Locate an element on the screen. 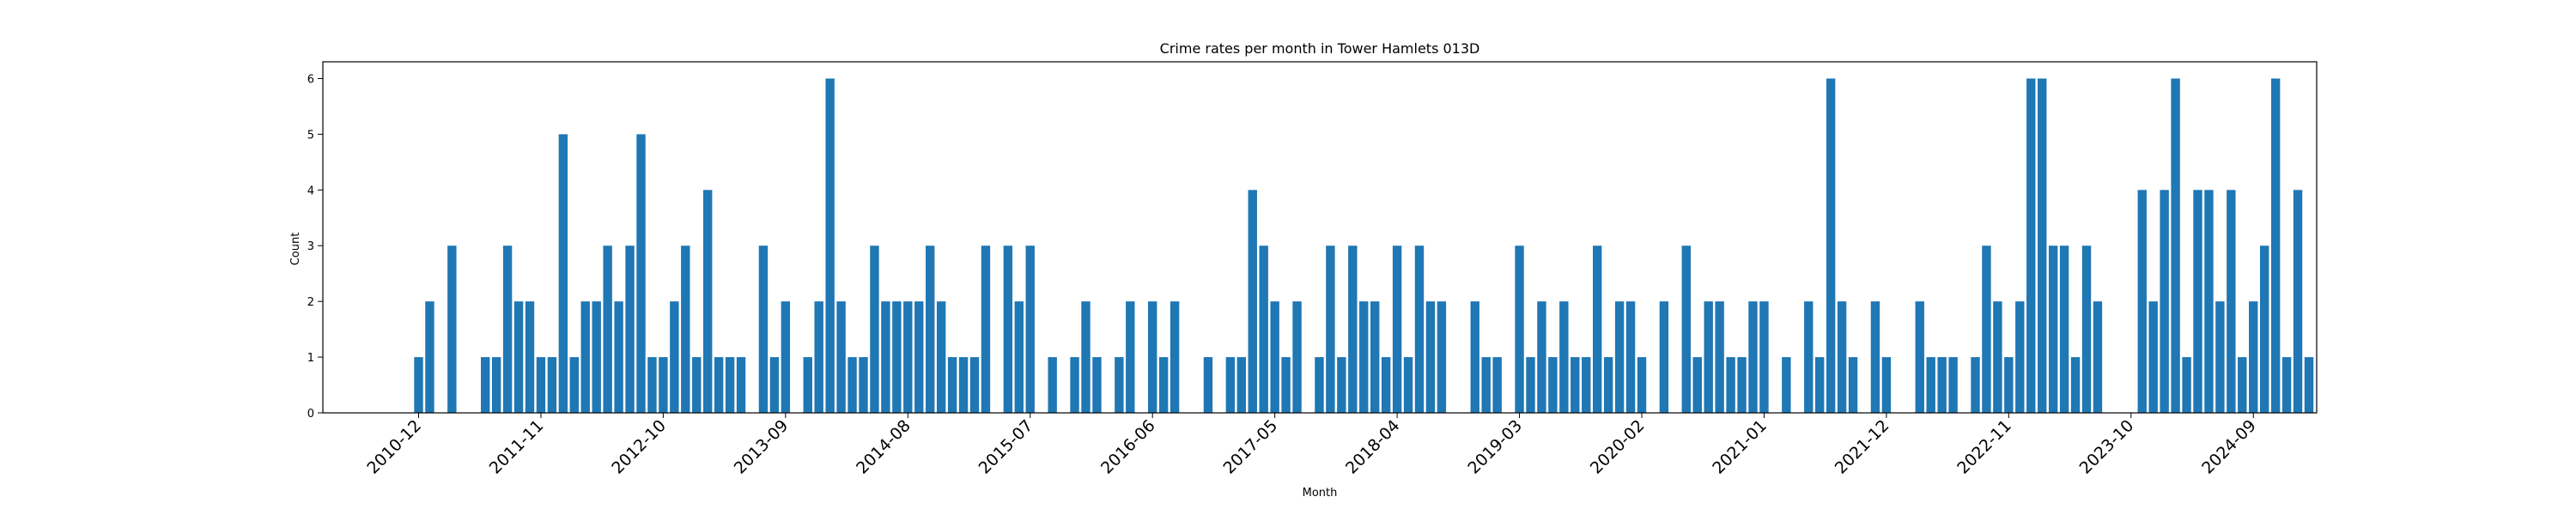 The image size is (2576, 515). x-tick-label: 2011-11 is located at coordinates (517, 447).